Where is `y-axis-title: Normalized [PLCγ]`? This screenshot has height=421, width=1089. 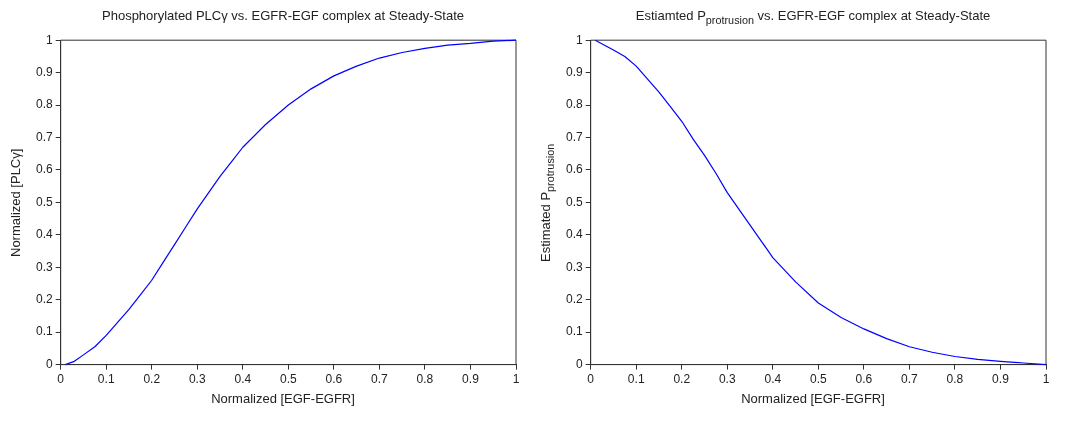 y-axis-title: Normalized [PLCγ] is located at coordinates (15, 203).